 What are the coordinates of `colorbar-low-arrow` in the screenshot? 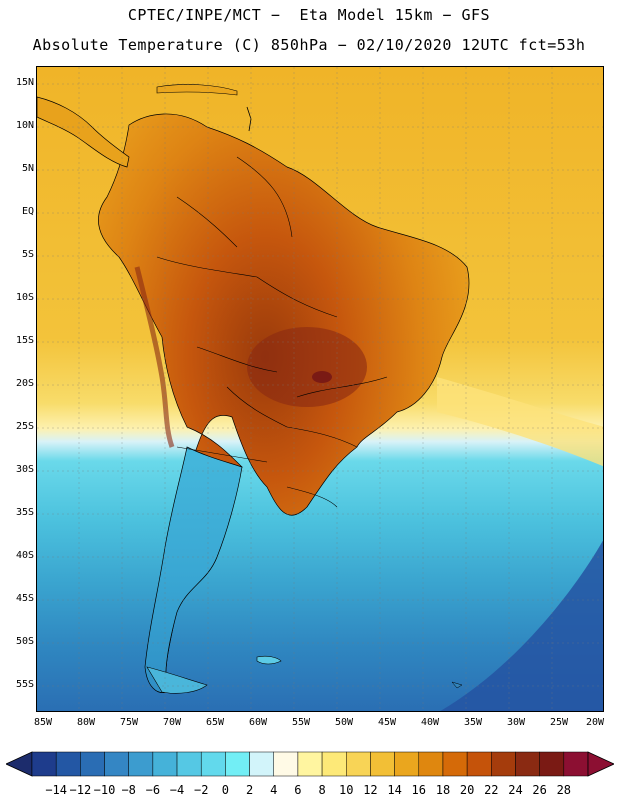 It's located at (19, 764).